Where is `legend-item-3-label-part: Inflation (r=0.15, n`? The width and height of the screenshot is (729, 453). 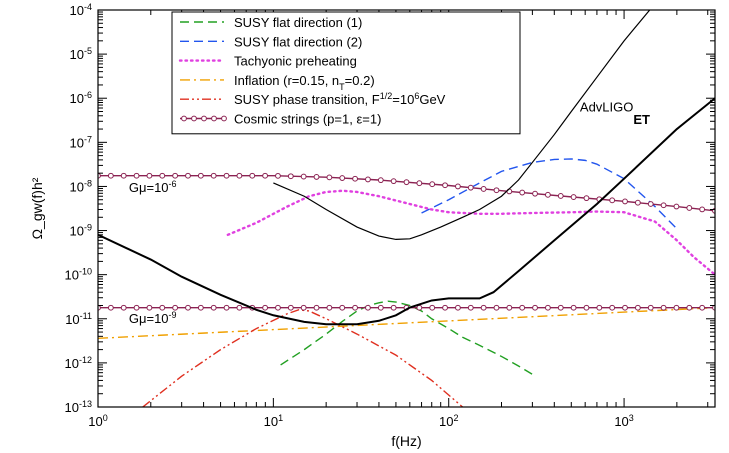
legend-item-3-label-part: Inflation (r=0.15, n is located at coordinates (286, 80).